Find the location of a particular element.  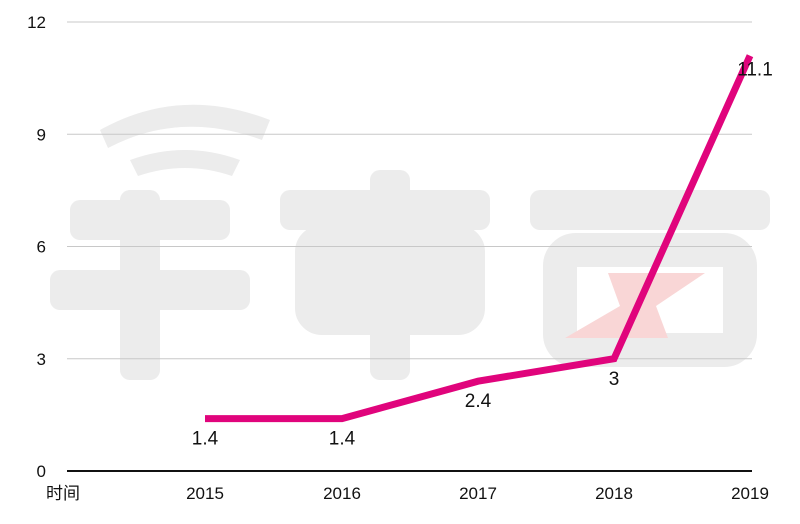

x-tick-label: 2015 is located at coordinates (205, 493).